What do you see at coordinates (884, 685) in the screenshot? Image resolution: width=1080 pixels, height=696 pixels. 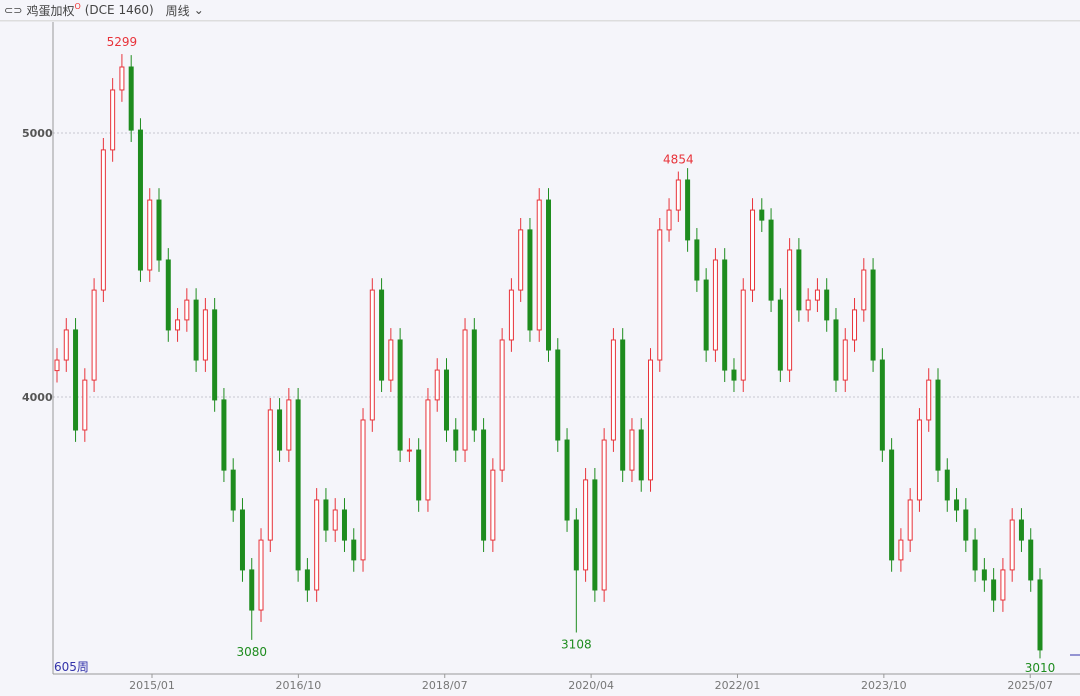 I see `x-tick-label: 2023/10` at bounding box center [884, 685].